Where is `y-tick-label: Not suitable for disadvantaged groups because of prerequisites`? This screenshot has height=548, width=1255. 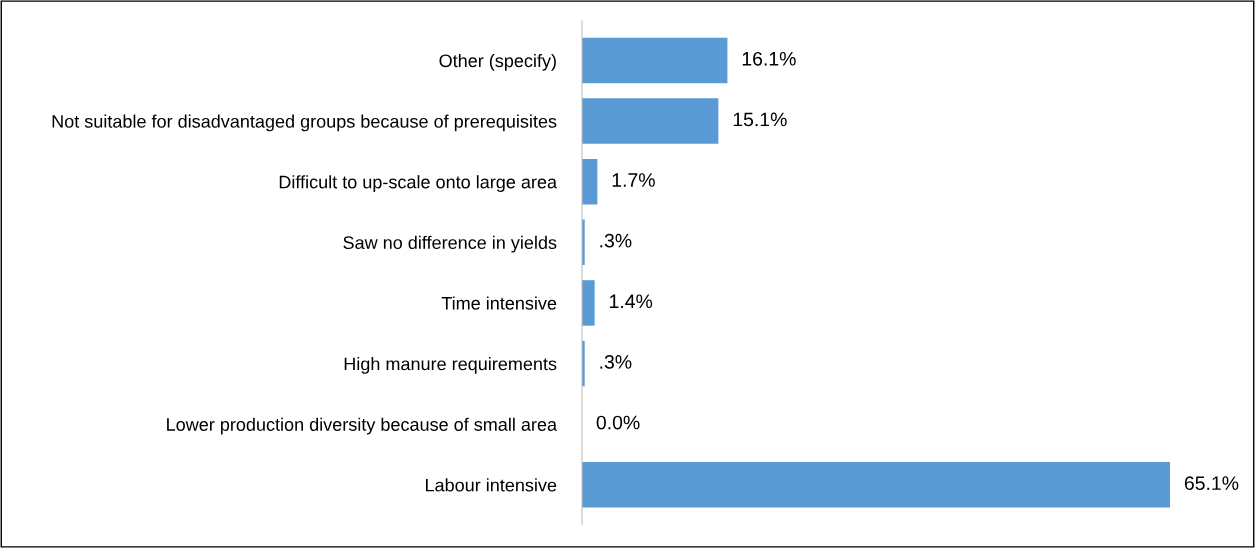
y-tick-label: Not suitable for disadvantaged groups because of prerequisites is located at coordinates (304, 123).